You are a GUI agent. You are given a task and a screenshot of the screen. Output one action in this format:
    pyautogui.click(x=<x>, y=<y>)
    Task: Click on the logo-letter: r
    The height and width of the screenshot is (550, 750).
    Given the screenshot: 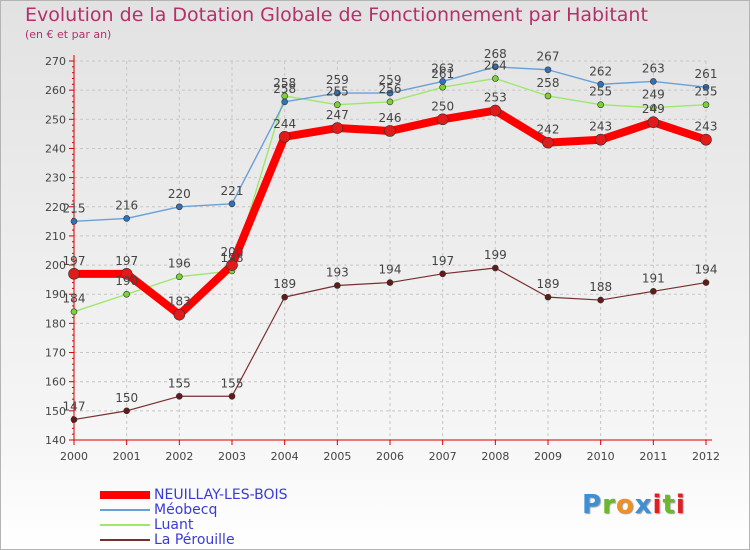 What is the action you would take?
    pyautogui.click(x=609, y=505)
    